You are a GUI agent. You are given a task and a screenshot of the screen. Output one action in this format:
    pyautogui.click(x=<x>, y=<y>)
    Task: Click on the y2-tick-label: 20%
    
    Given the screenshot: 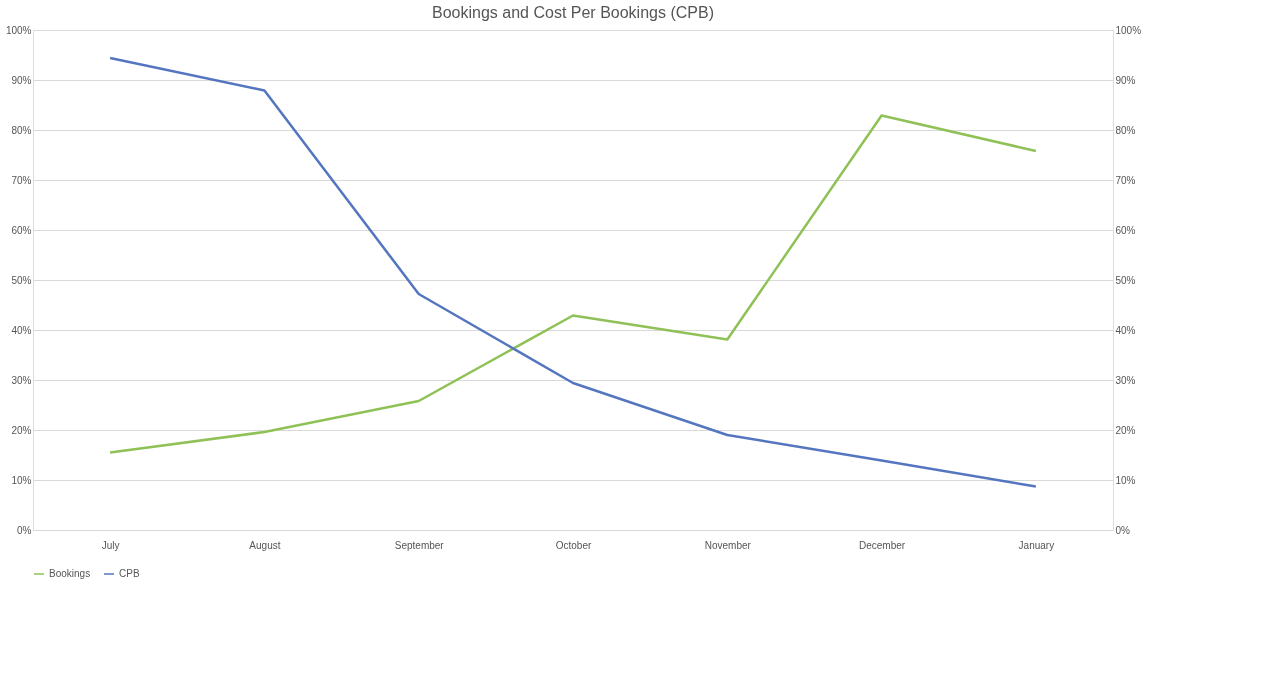 What is the action you would take?
    pyautogui.click(x=1125, y=430)
    